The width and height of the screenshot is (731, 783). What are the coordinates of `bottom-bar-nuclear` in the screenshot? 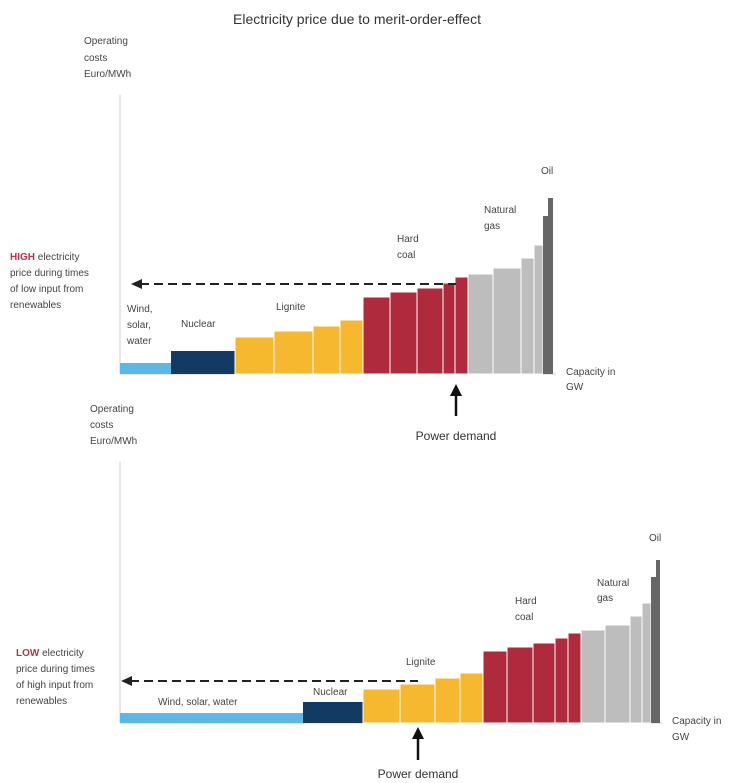 It's located at (333, 712).